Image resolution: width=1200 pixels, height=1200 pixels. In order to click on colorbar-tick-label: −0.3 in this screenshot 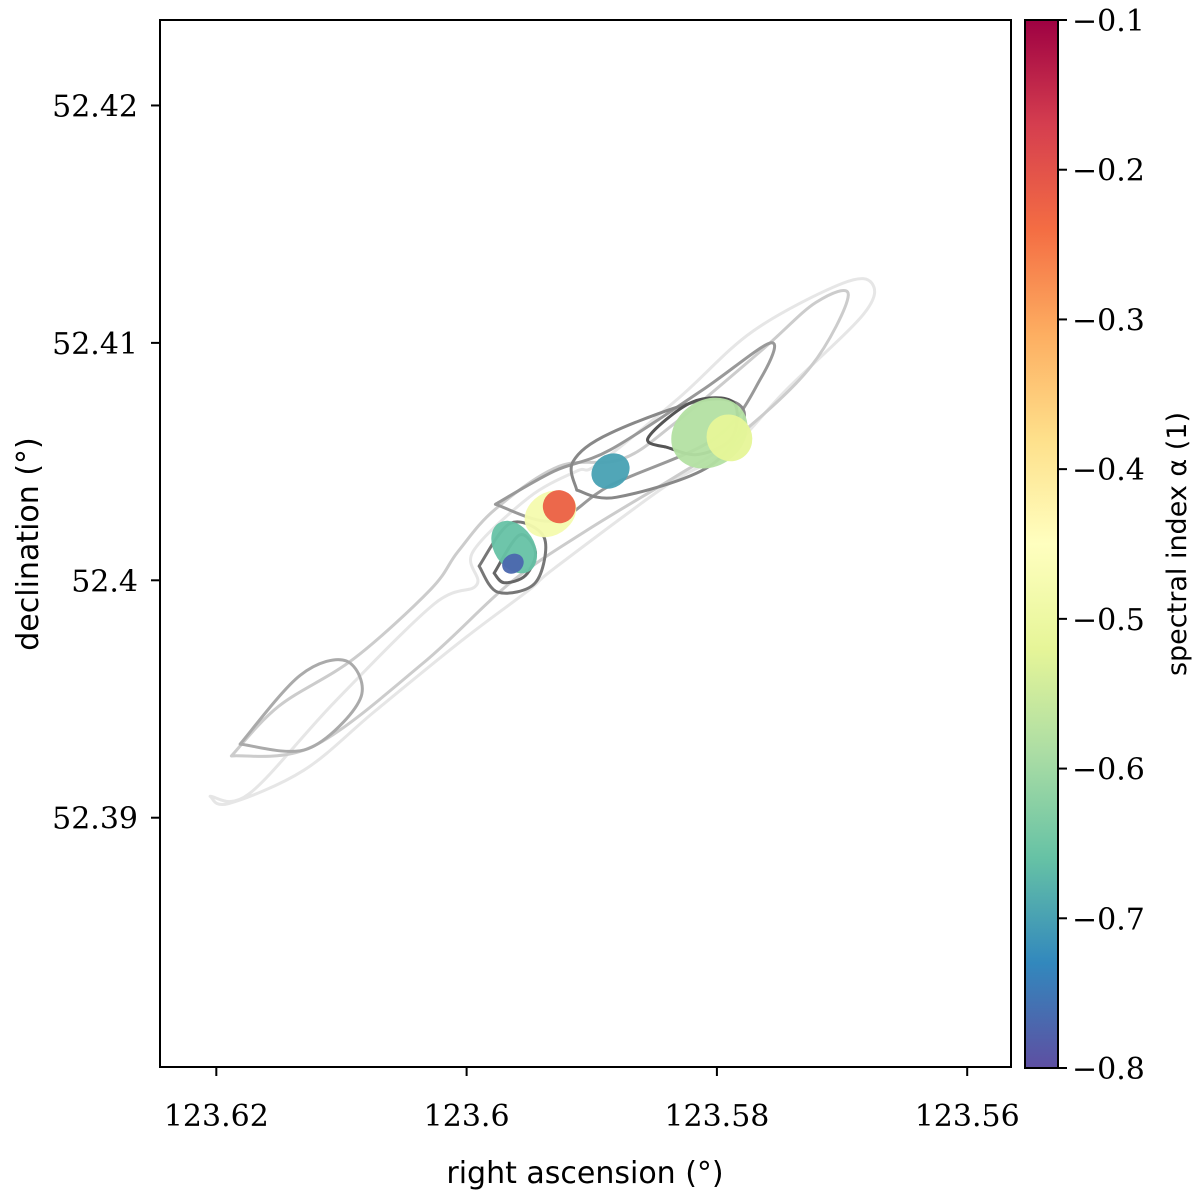, I will do `click(1108, 320)`.